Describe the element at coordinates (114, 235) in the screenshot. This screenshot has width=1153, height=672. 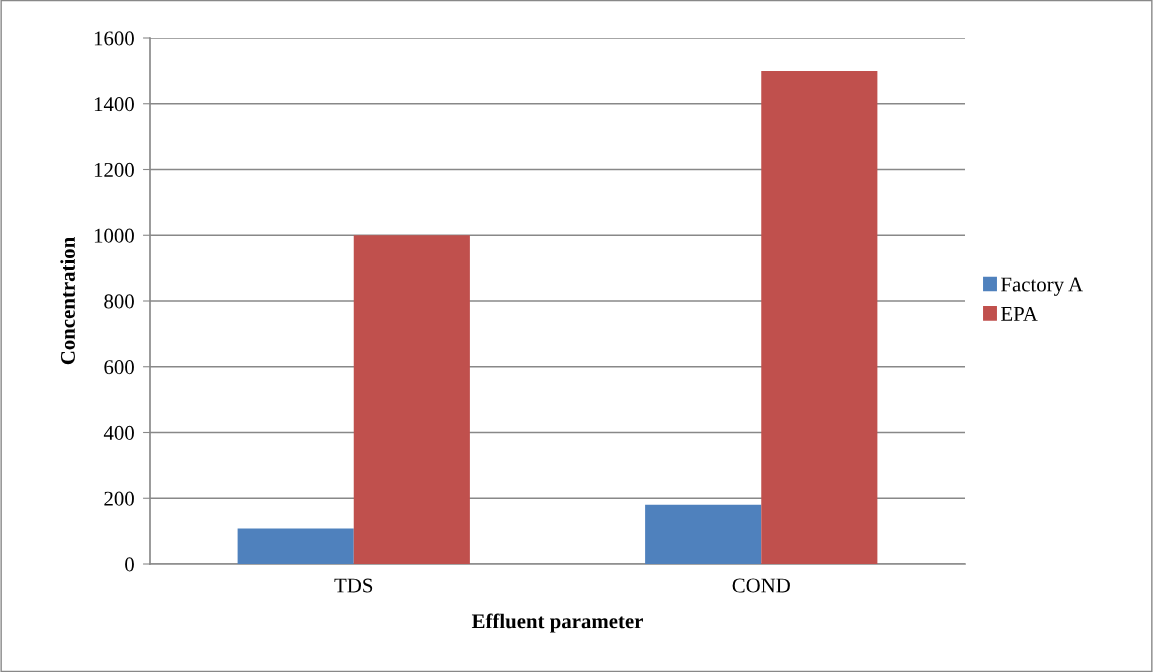
I see `y-tick-label: 1000` at that location.